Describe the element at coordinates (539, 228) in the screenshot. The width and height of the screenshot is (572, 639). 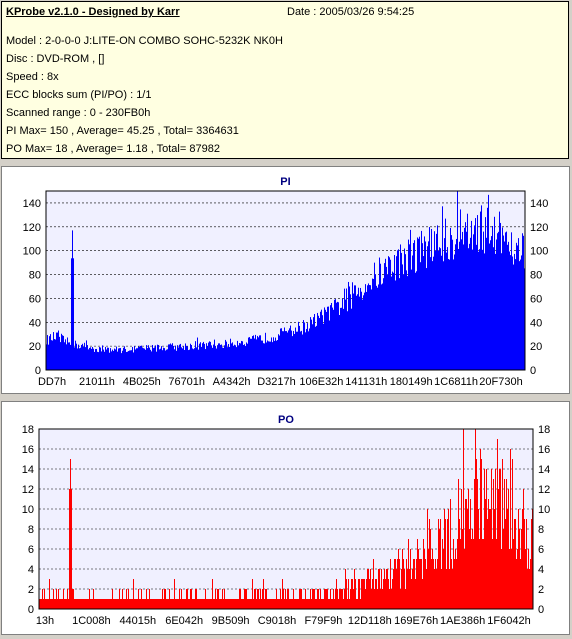
I see `y-tick-label-right: 120` at that location.